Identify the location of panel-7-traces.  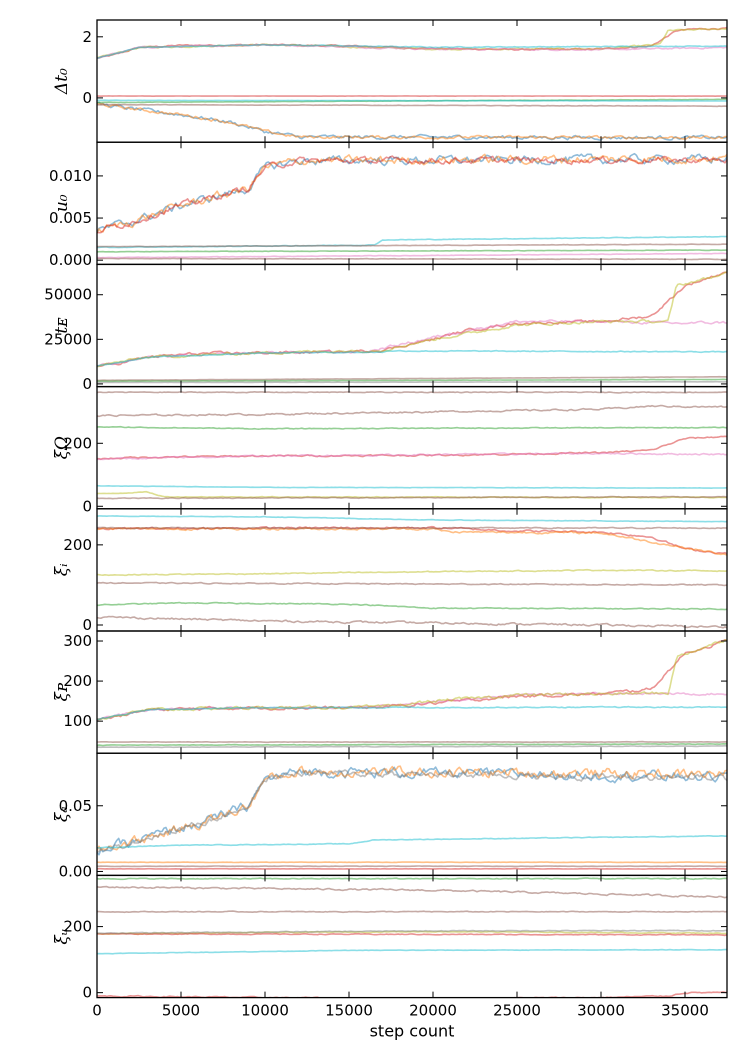
(412, 817).